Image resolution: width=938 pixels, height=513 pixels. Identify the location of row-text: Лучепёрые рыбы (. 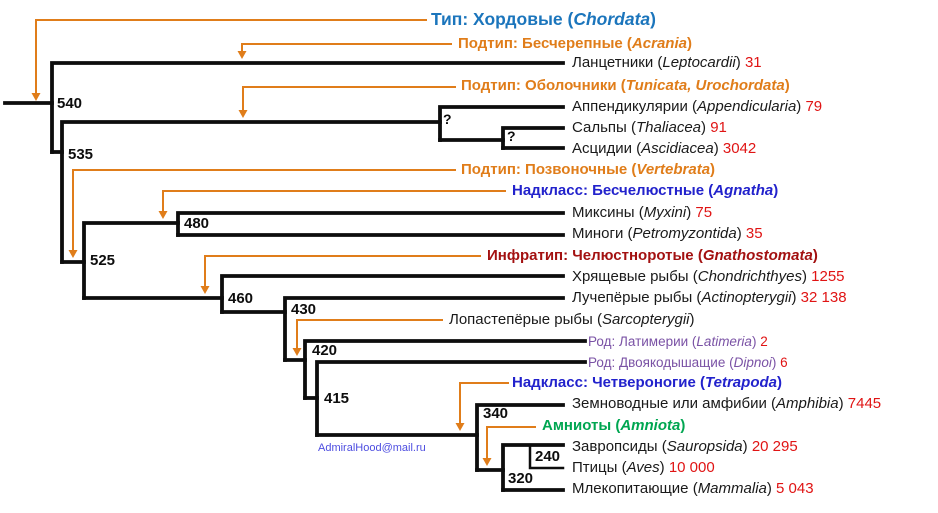
(637, 297).